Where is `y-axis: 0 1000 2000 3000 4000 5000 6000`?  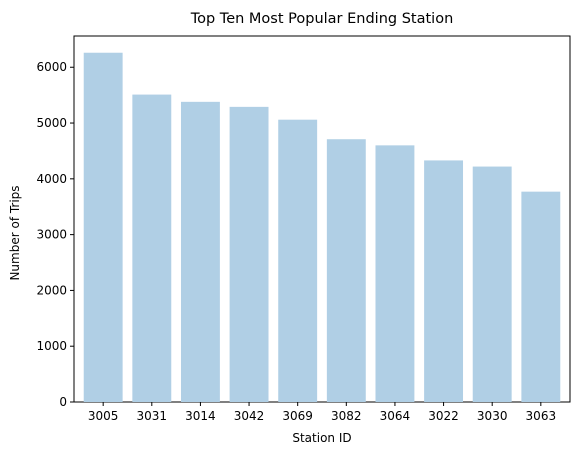 y-axis: 0 1000 2000 3000 4000 5000 6000 is located at coordinates (55, 234).